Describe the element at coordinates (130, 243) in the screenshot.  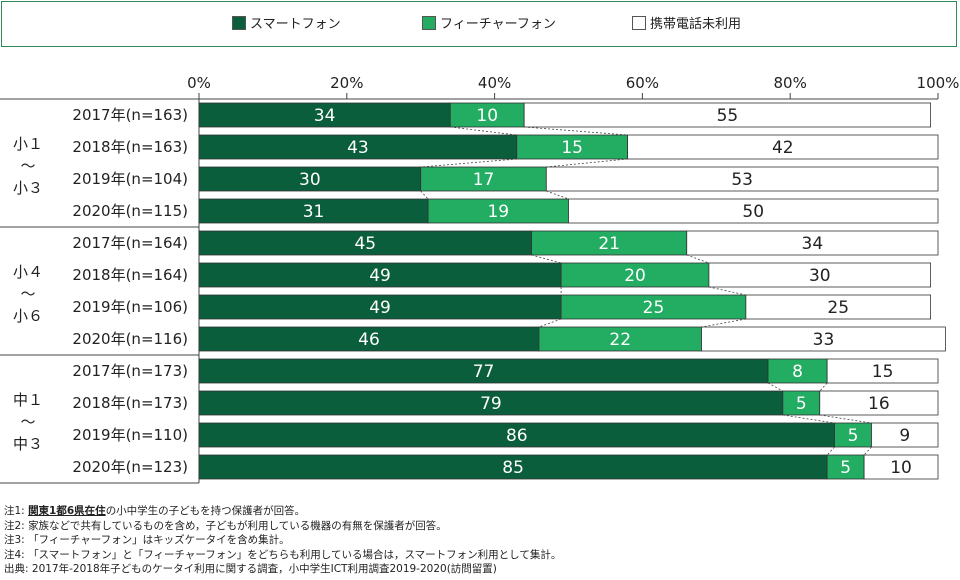
I see `category-label: 2017年(n=164)` at that location.